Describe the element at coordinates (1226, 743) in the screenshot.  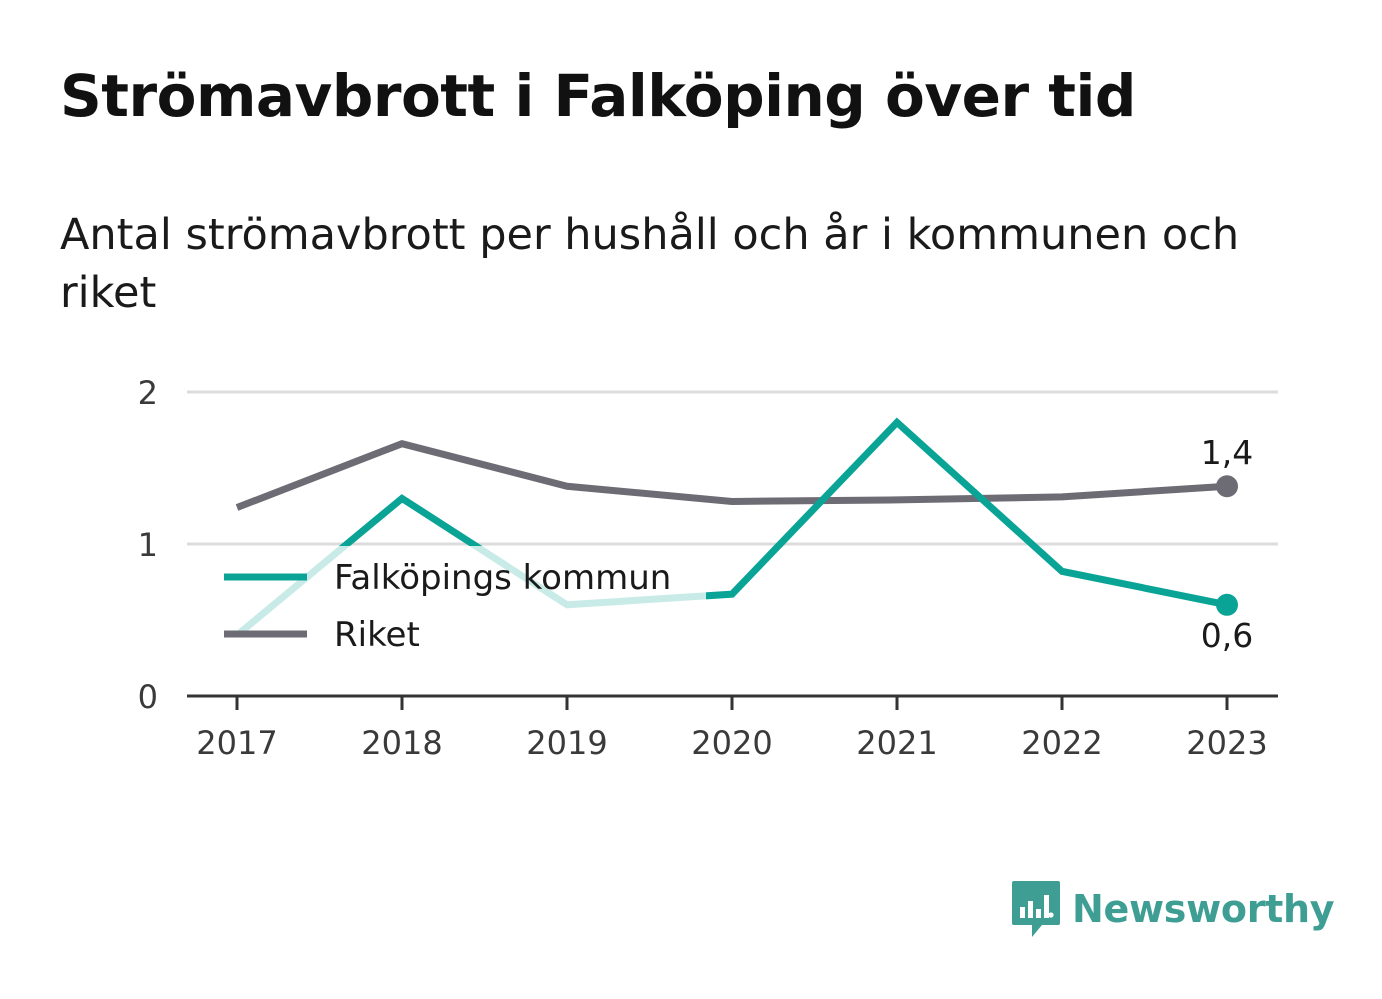
I see `x-tick-label: 2023` at that location.